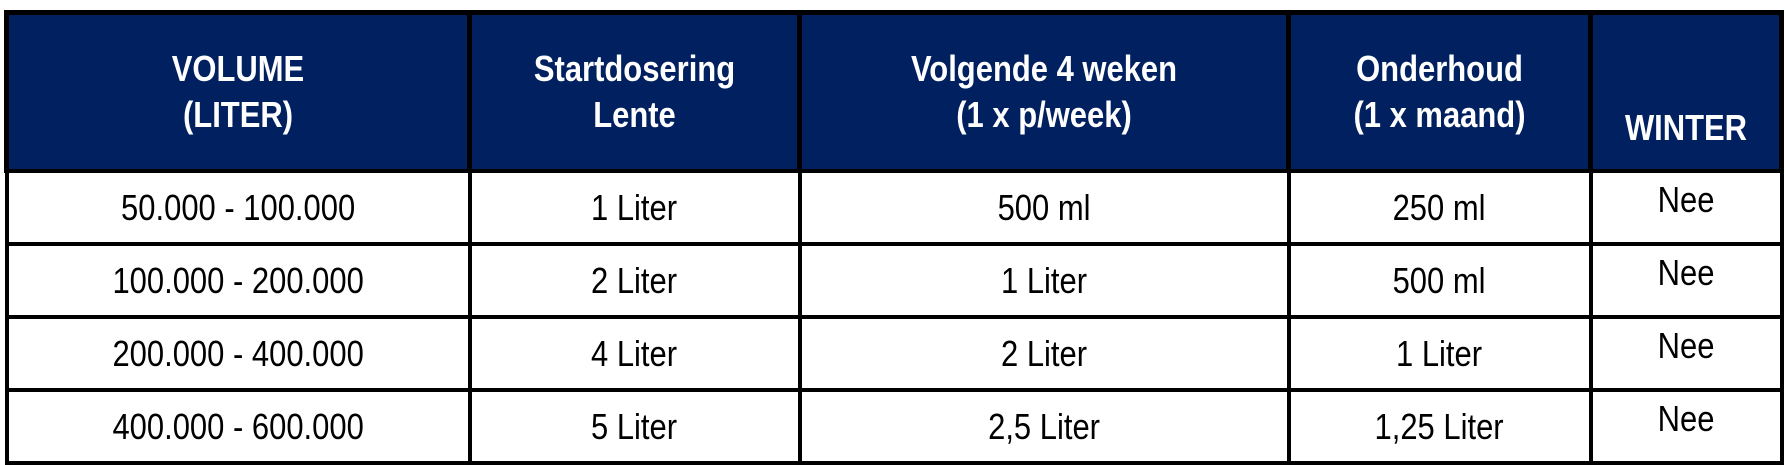 This screenshot has height=465, width=1785. I want to click on cell-text: 200.000 - 400.000, so click(238, 353).